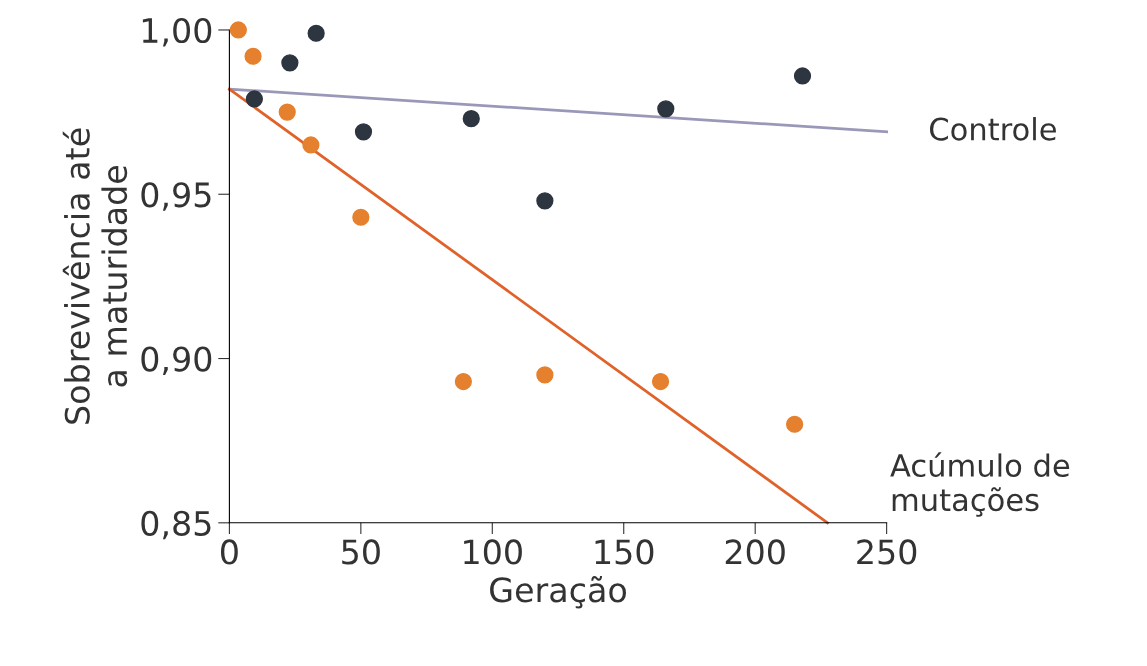  Describe the element at coordinates (755, 552) in the screenshot. I see `x-tick-label: 200` at that location.